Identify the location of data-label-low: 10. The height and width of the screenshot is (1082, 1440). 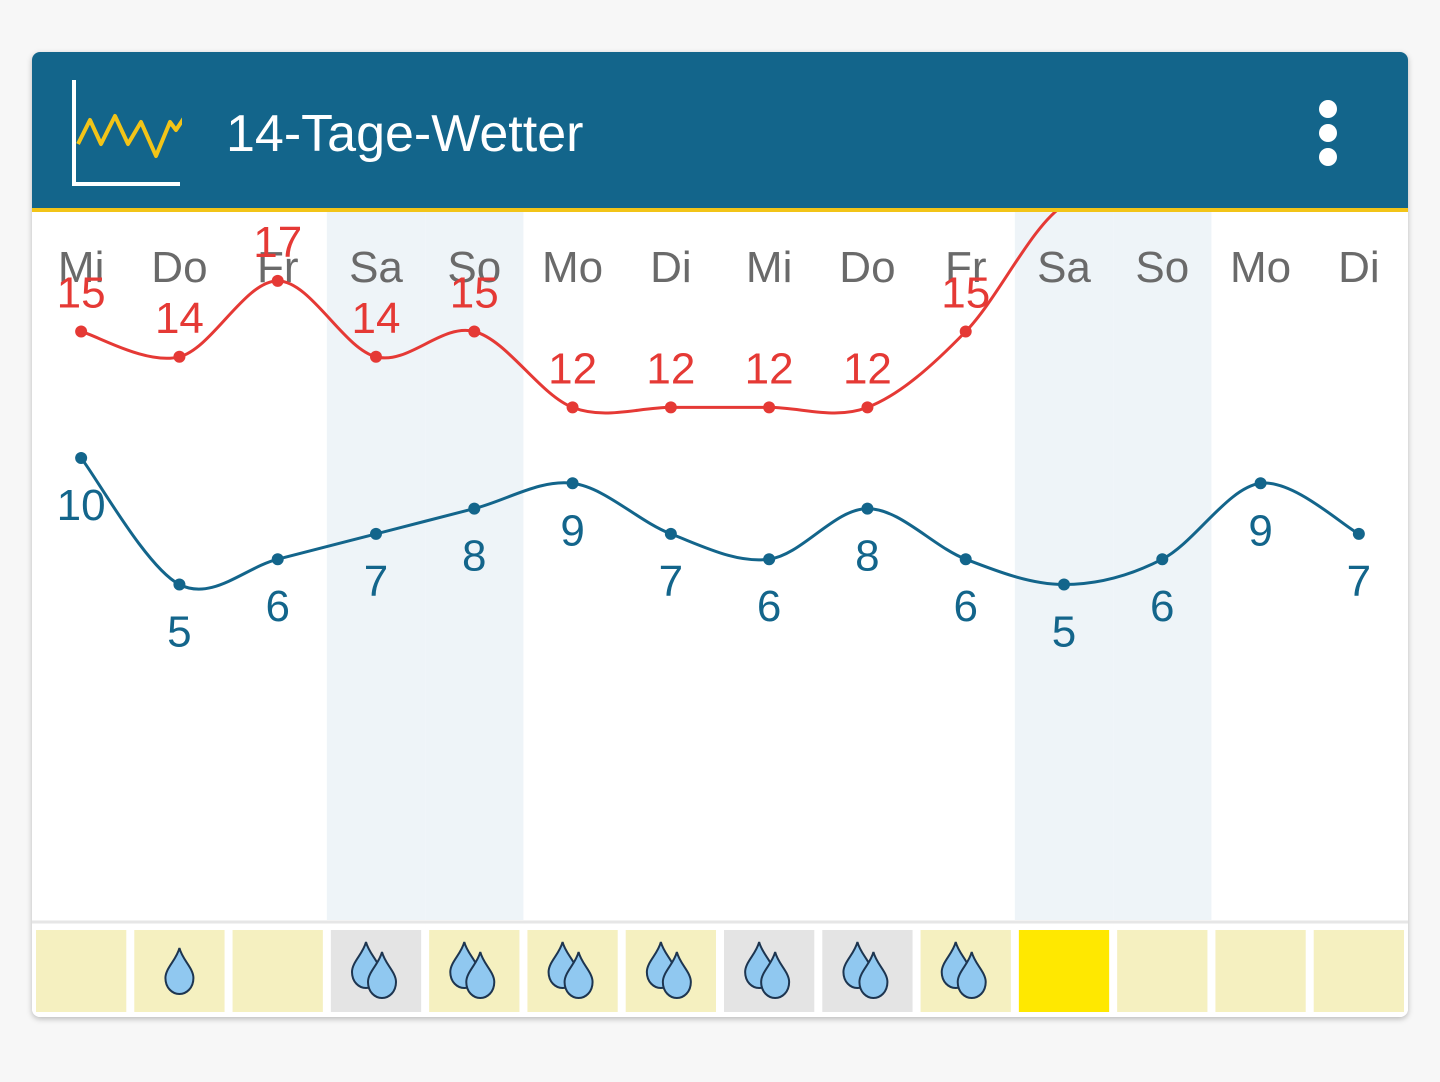
(81, 505).